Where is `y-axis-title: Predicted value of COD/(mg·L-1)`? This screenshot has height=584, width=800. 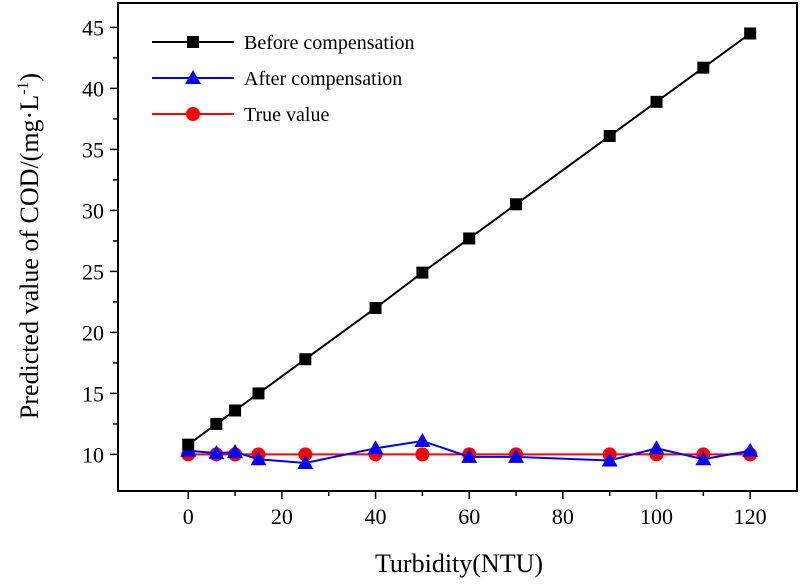 y-axis-title: Predicted value of COD/(mg·L-1) is located at coordinates (29, 246).